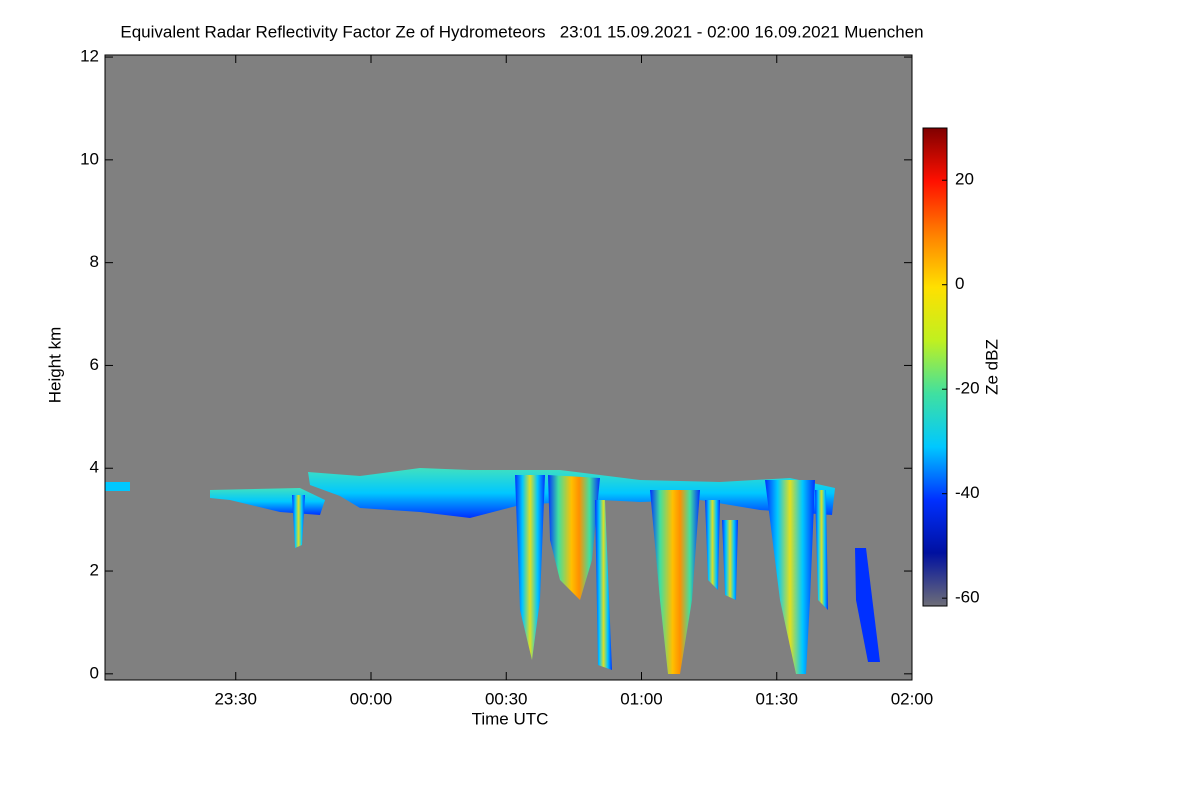 Image resolution: width=1200 pixels, height=805 pixels. Describe the element at coordinates (967, 388) in the screenshot. I see `colorbar-tick-label: -20` at that location.